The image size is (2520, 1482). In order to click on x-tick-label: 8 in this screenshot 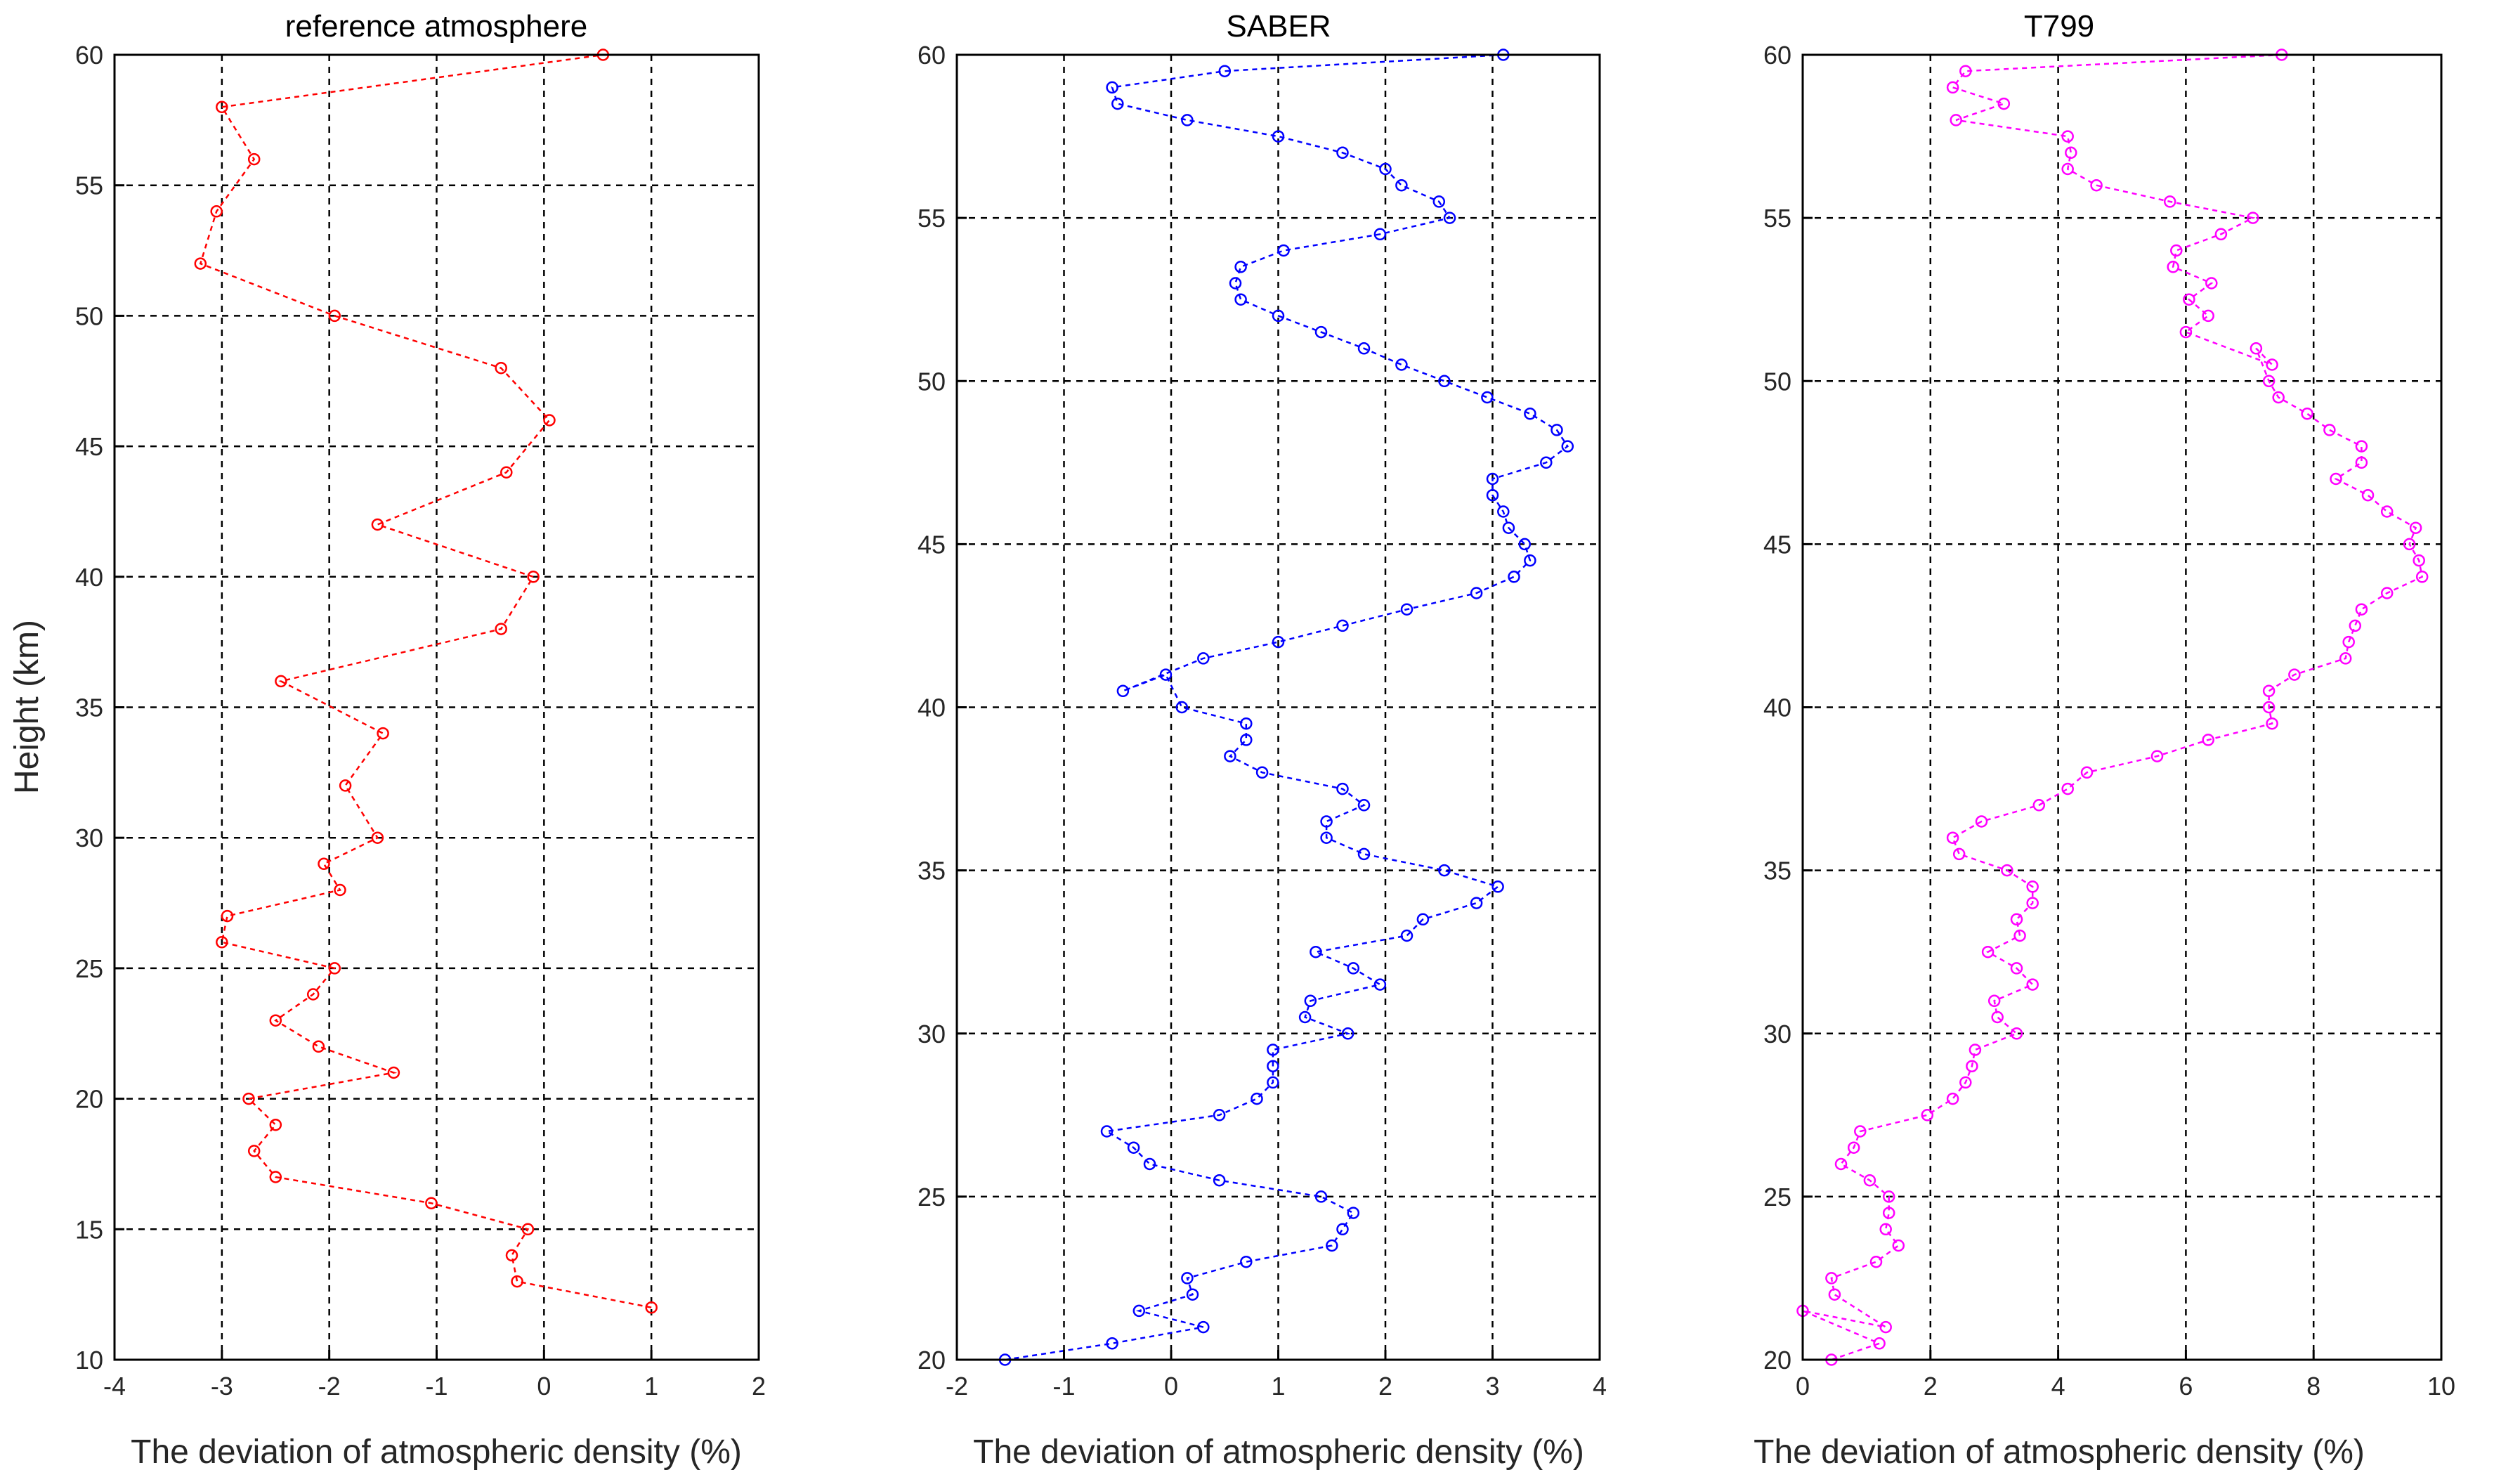, I will do `click(2313, 1386)`.